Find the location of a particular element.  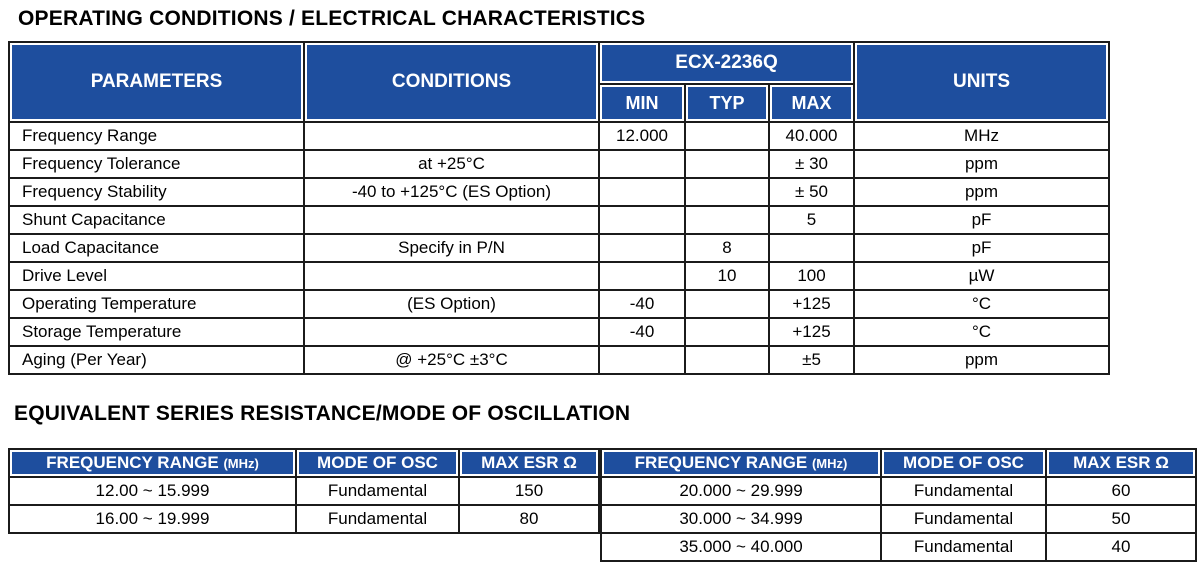

frequency-range-cell: 35.000 ~ 40.000 is located at coordinates (741, 547).